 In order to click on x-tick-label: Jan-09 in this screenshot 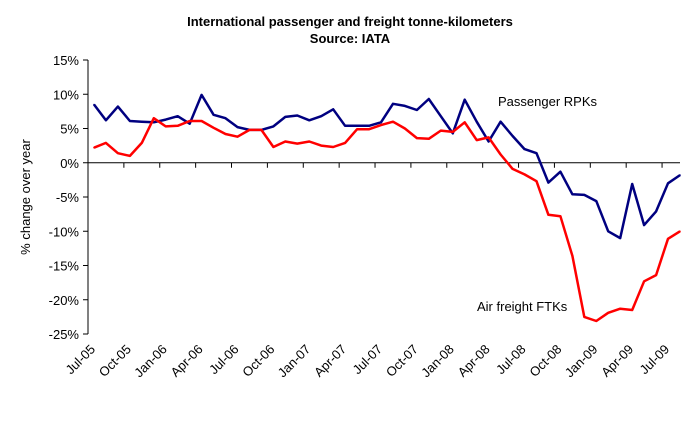, I will do `click(581, 361)`.